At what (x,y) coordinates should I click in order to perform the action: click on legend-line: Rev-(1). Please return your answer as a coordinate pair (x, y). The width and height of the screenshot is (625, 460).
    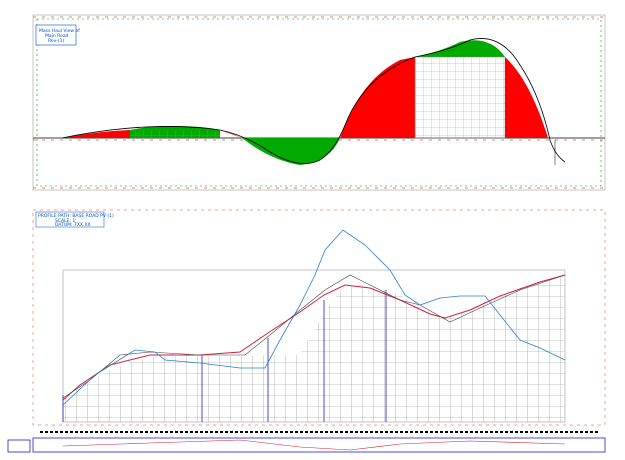
    Looking at the image, I should click on (56, 41).